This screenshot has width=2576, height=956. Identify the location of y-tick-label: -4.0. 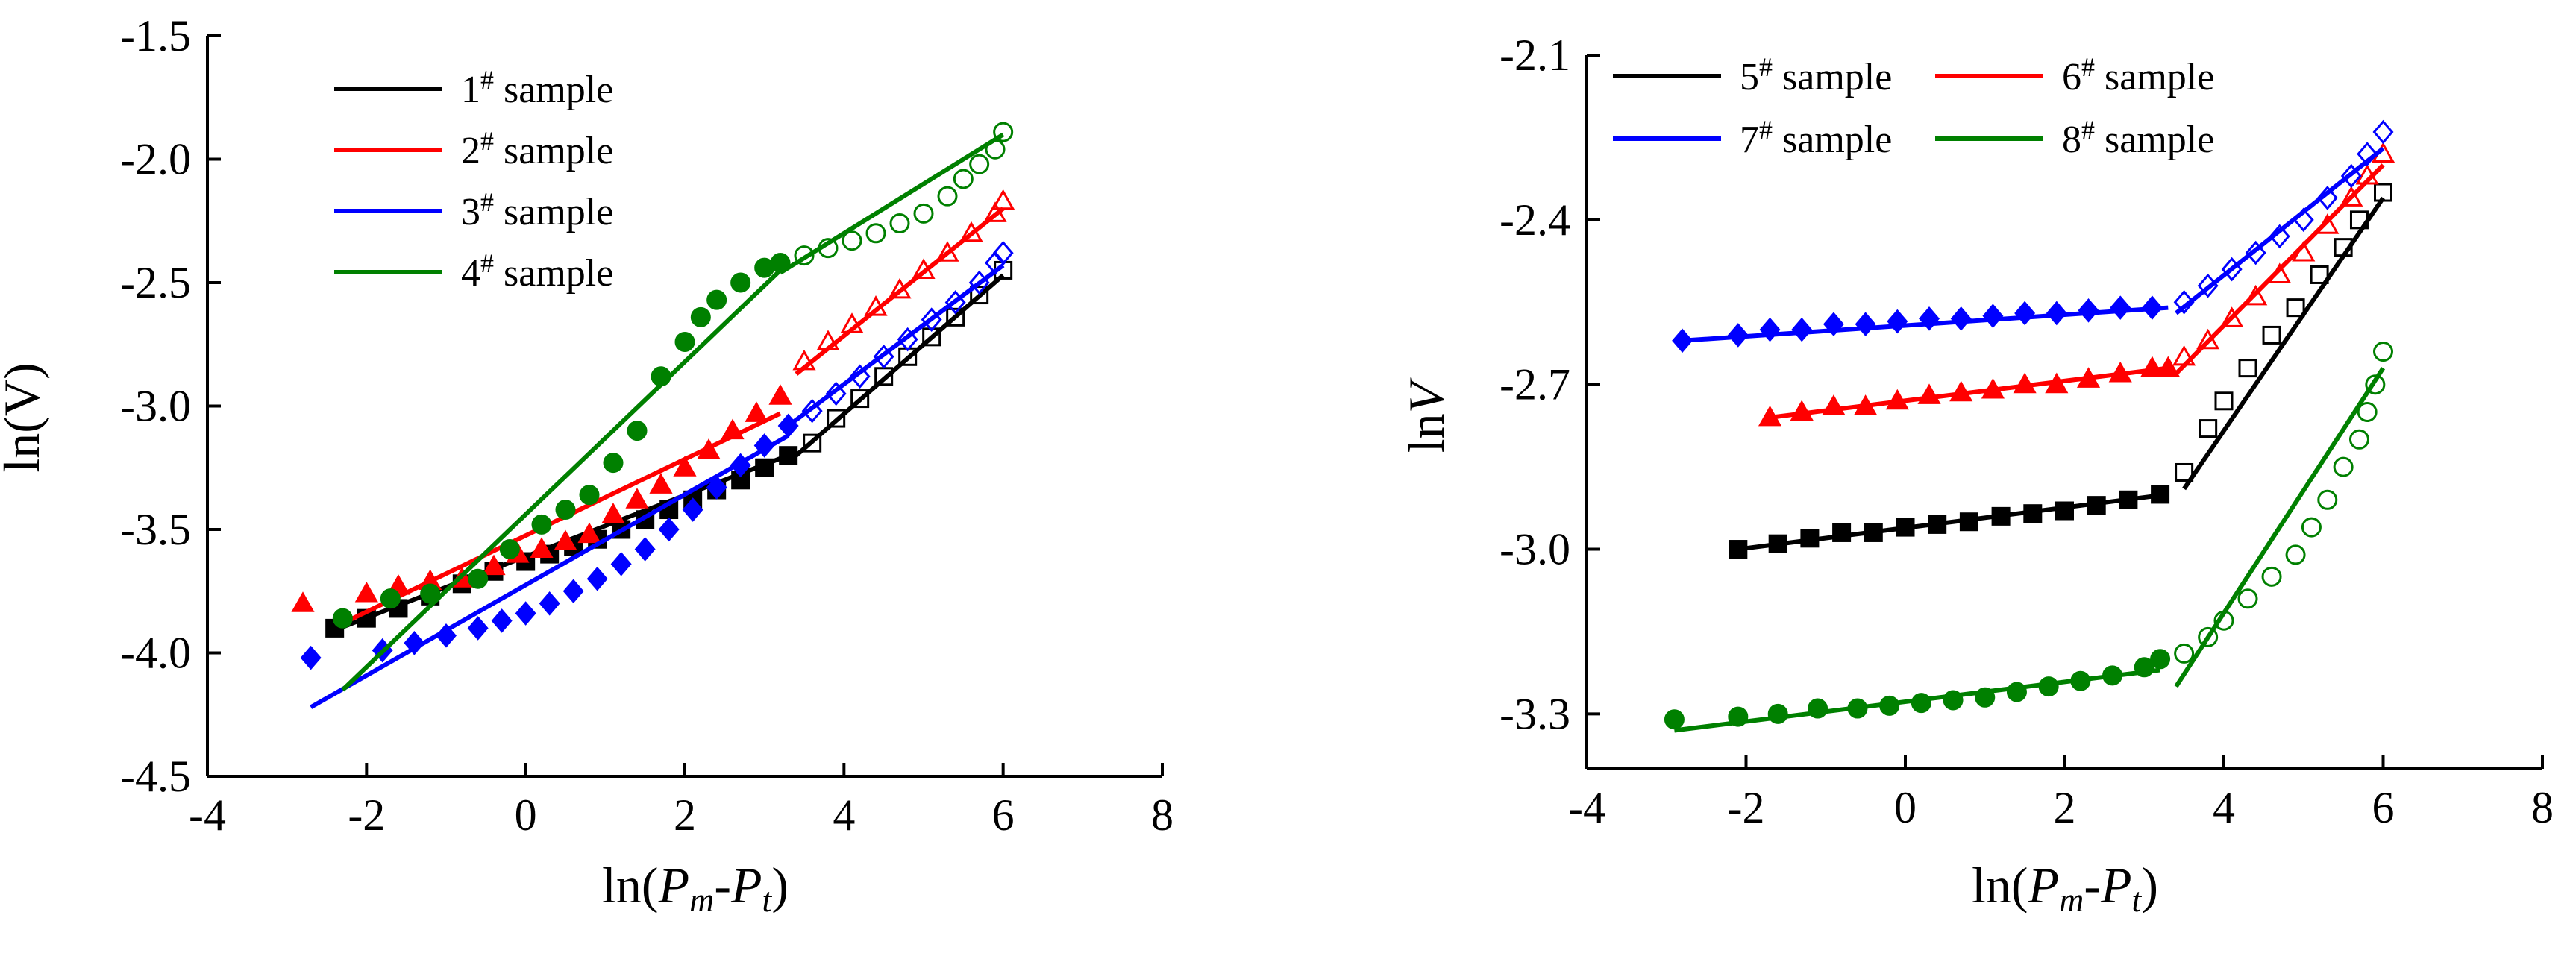
(155, 653).